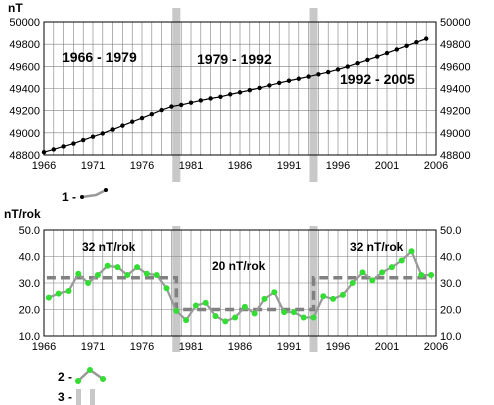 This screenshot has width=494, height=405. I want to click on legend-item-2: 2 -, so click(82, 375).